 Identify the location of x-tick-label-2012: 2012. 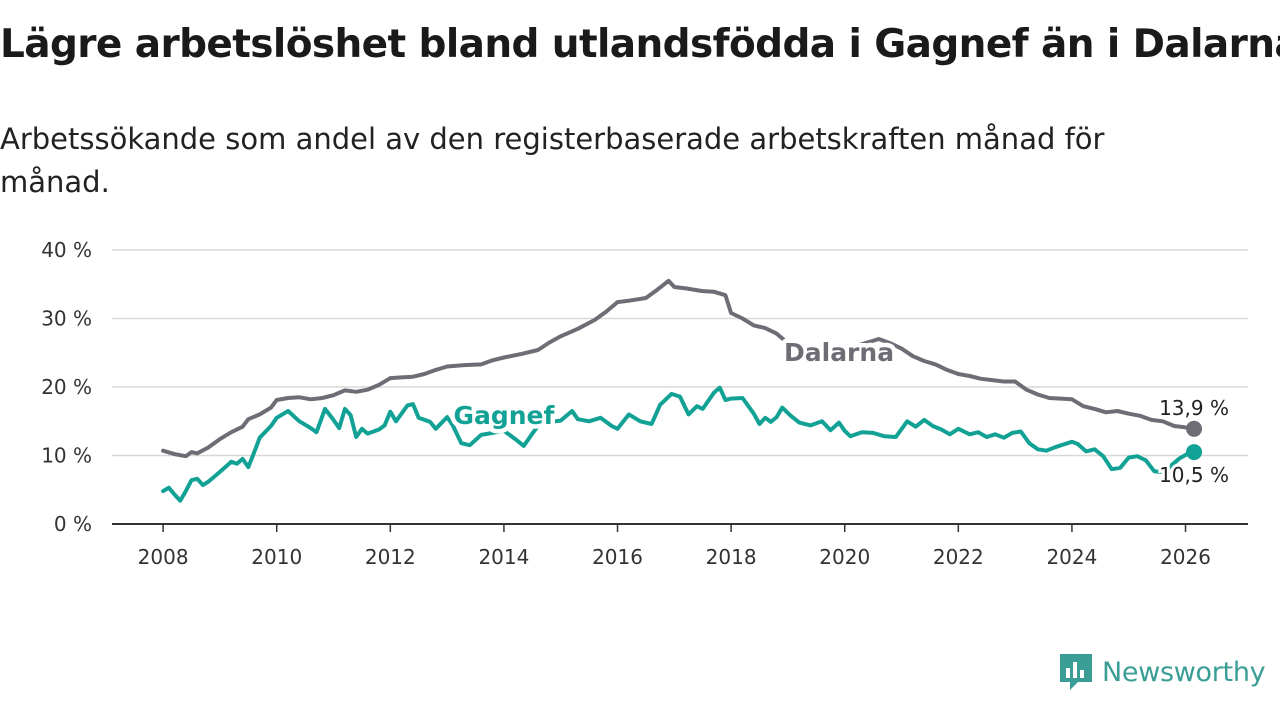
(390, 557).